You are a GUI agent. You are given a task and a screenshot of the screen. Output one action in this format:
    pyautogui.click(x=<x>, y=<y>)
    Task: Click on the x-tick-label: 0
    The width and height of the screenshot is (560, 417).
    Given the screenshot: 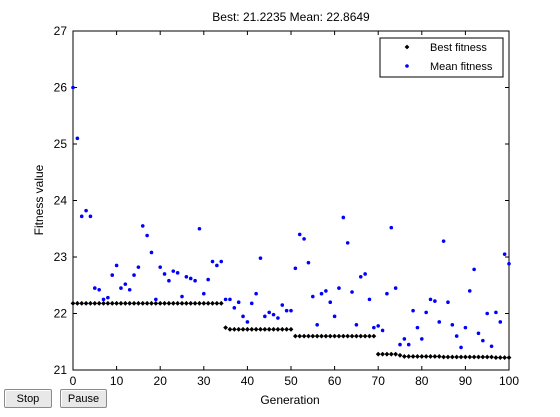 What is the action you would take?
    pyautogui.click(x=73, y=381)
    